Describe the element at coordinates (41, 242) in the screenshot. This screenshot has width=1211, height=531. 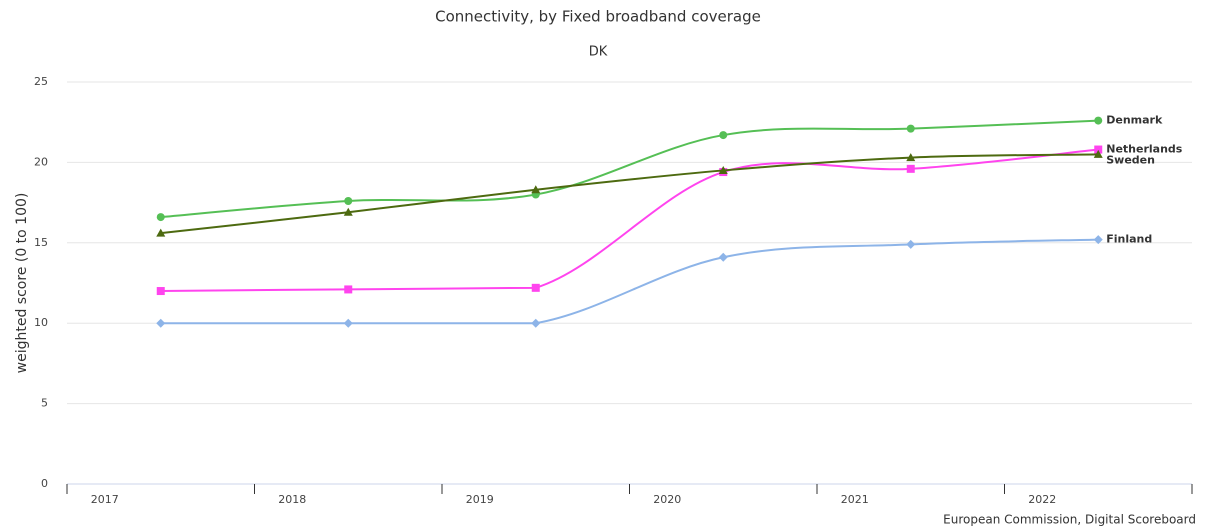
I see `y-tick-label: 15` at that location.